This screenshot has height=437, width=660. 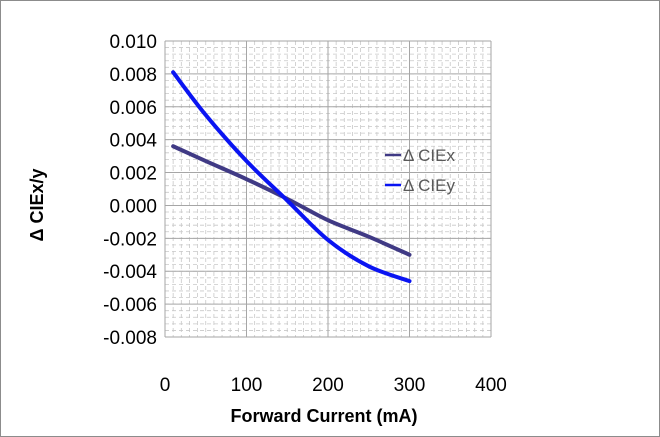 I want to click on x-axis-title: Forward Current (mA), so click(x=323, y=416).